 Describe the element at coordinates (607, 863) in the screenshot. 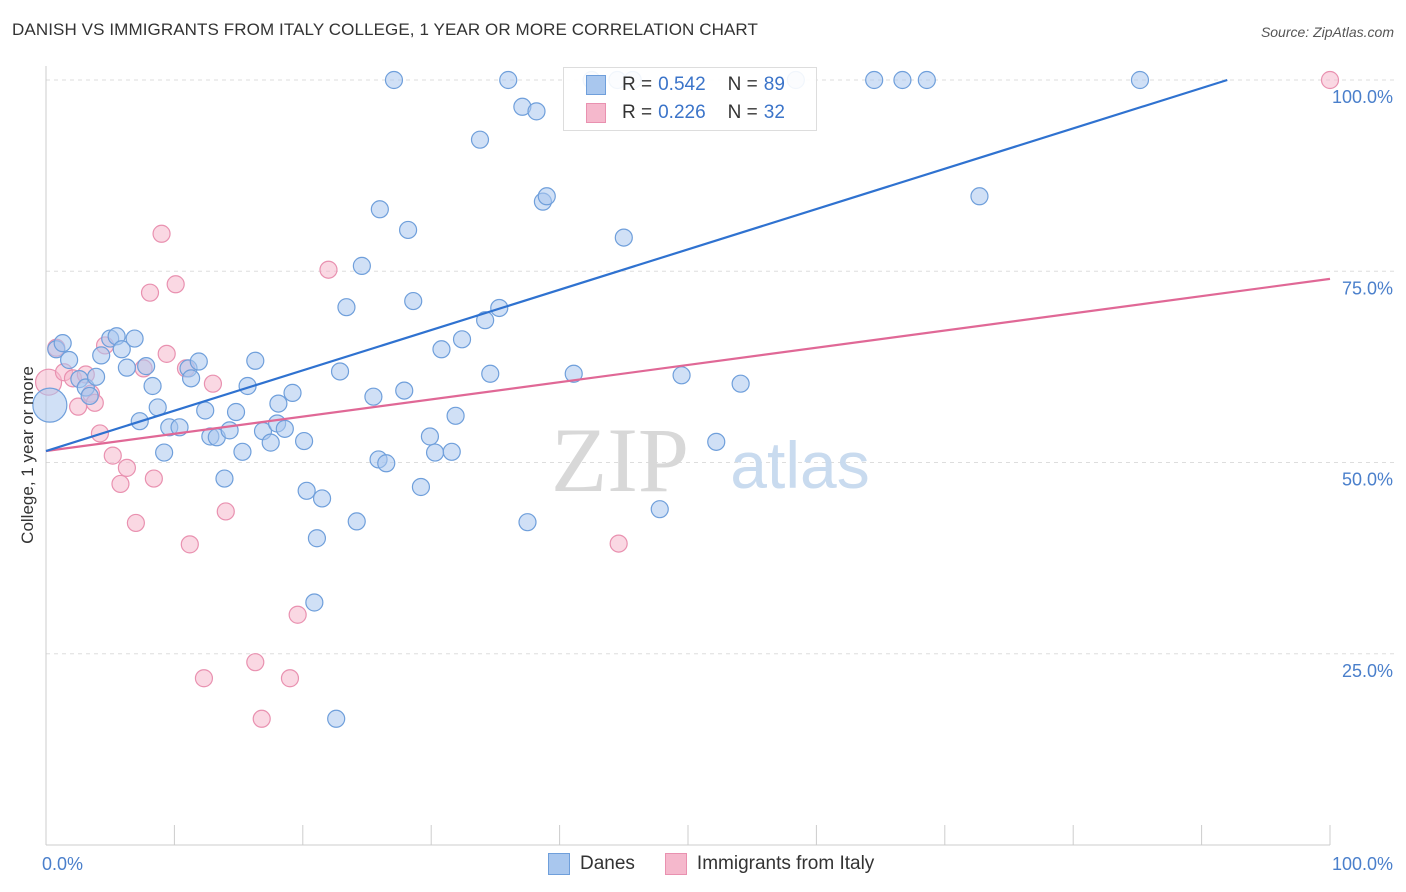

I see `legend-label-danes: Danes` at that location.